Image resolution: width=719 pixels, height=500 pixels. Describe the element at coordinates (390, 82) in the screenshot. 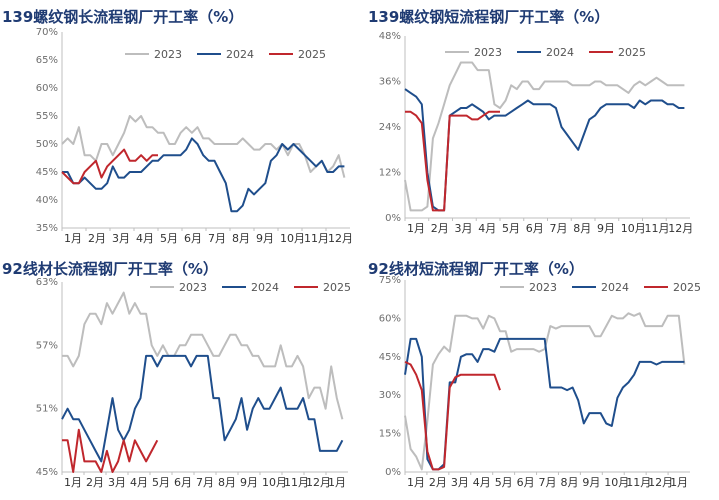

I see `y-tick-label: 36%` at that location.